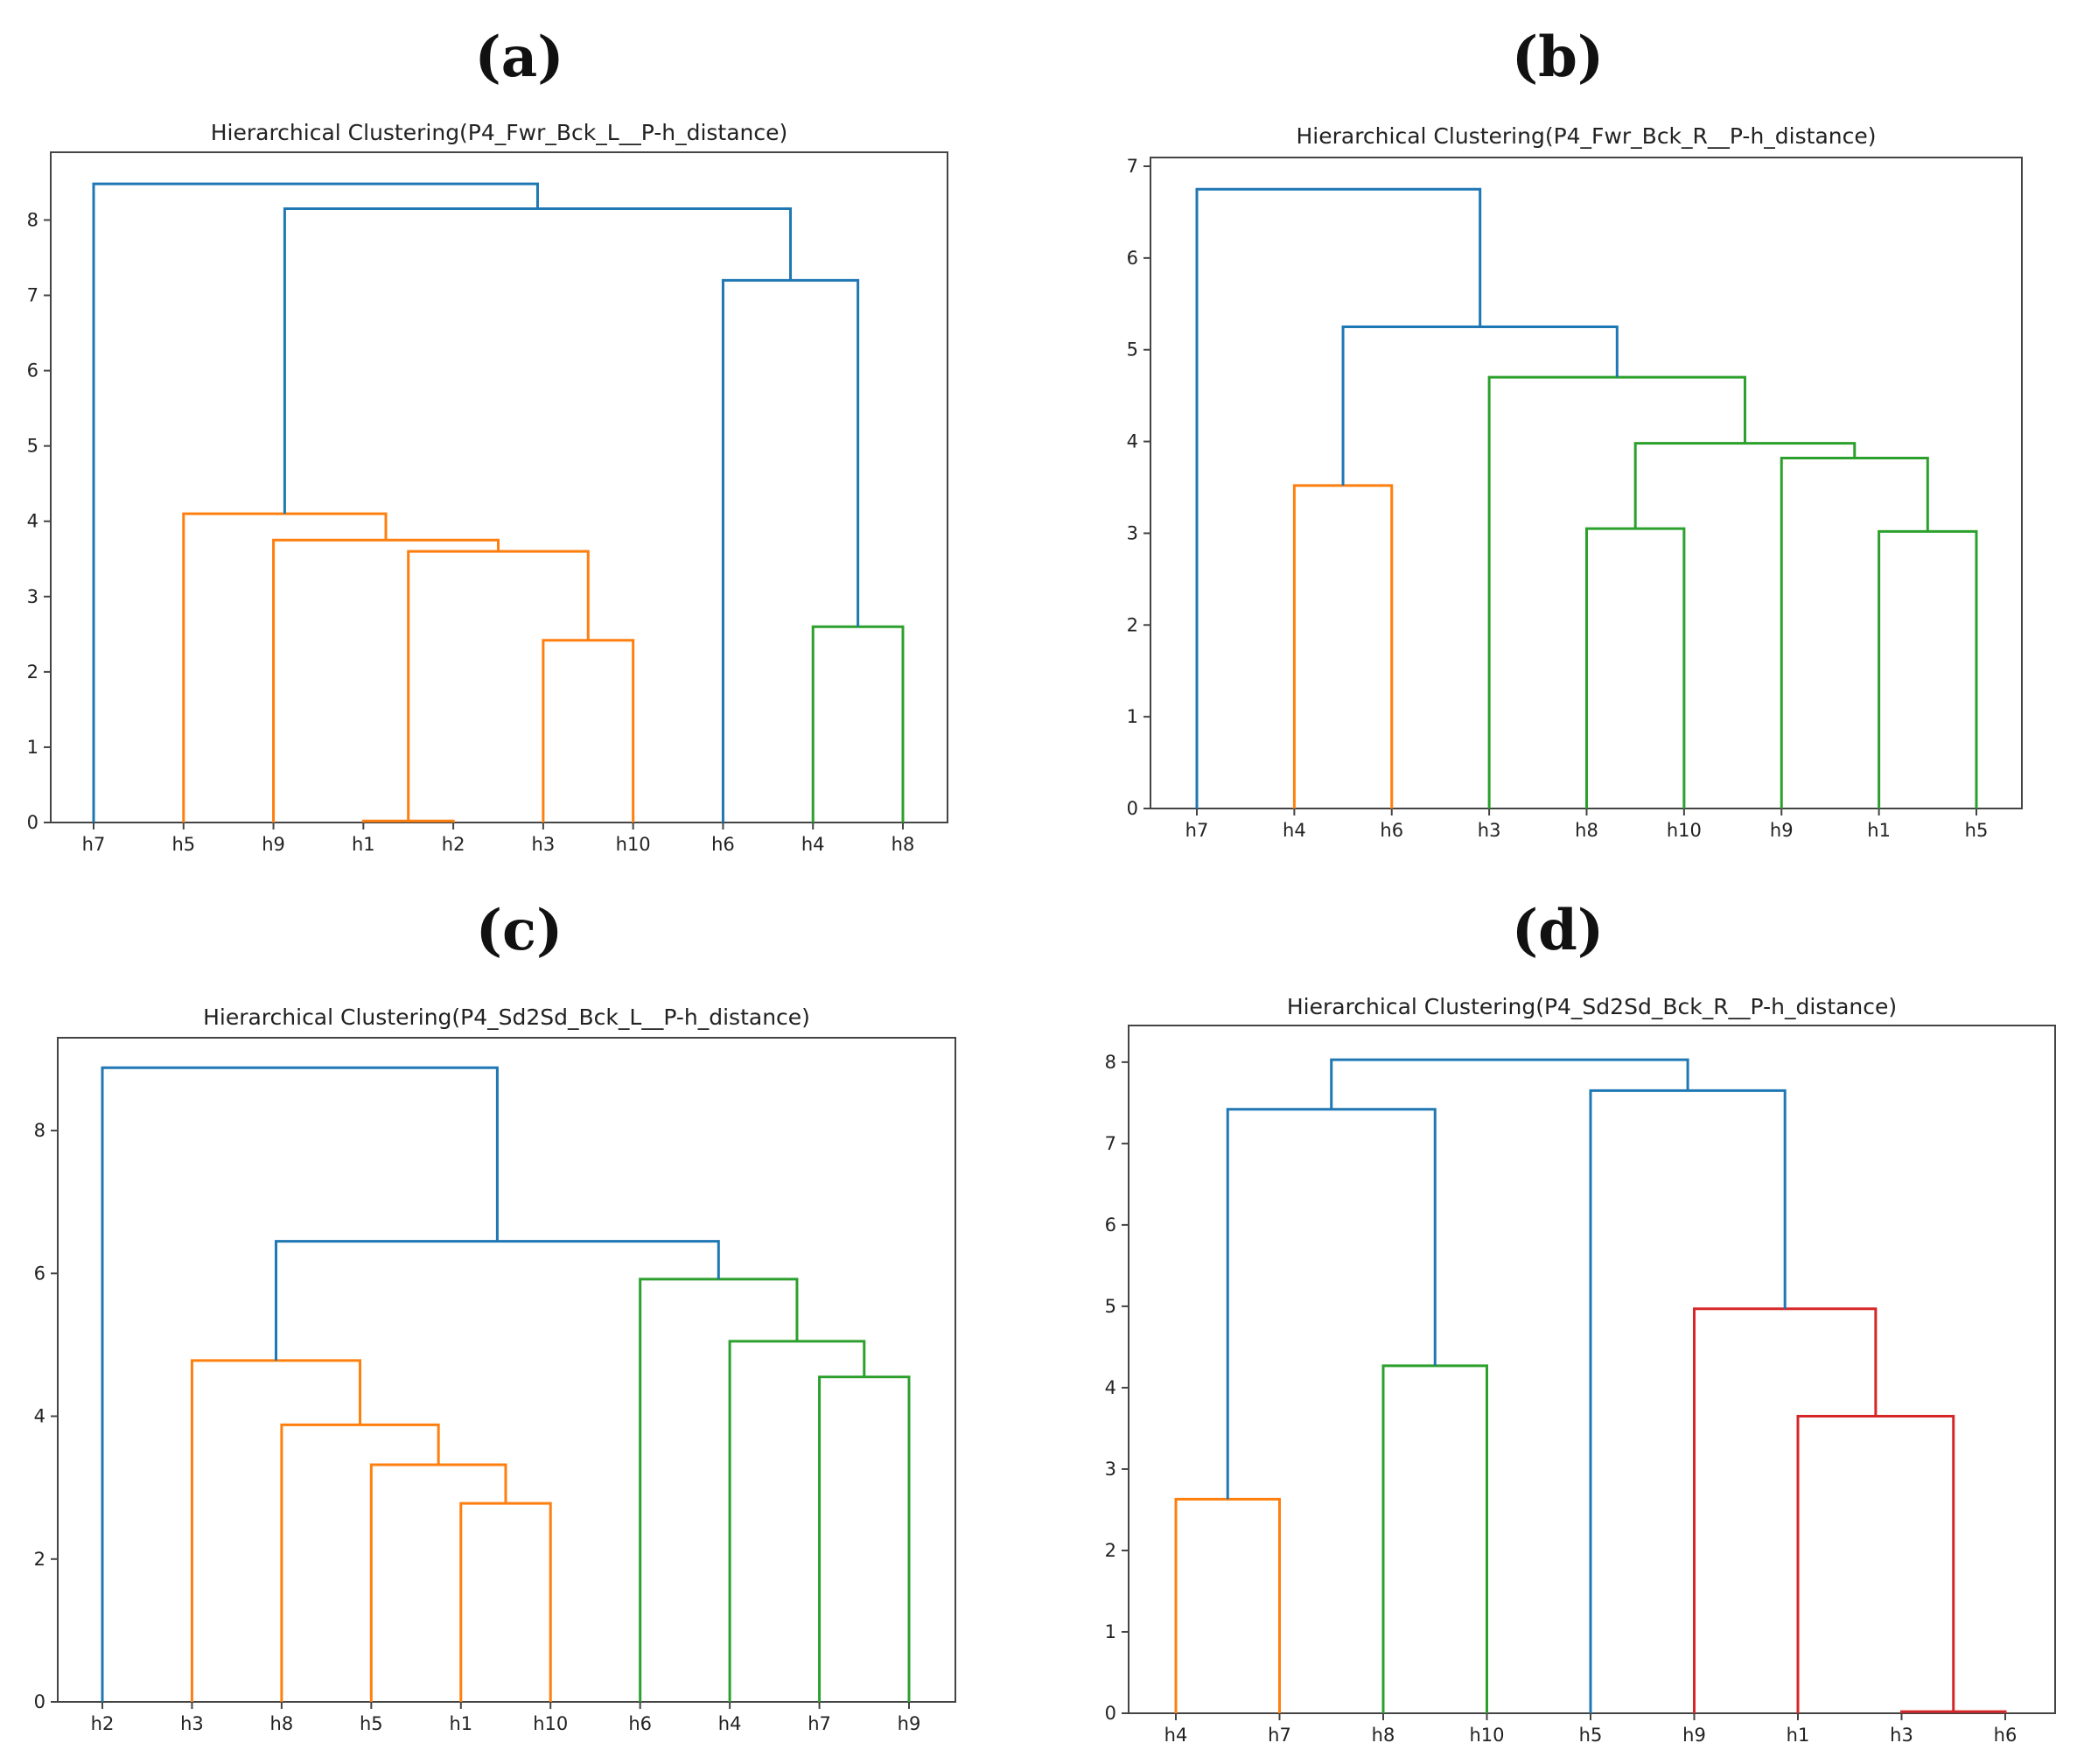 This screenshot has width=2077, height=1764. I want to click on y-tick-label: 2, so click(39, 1559).